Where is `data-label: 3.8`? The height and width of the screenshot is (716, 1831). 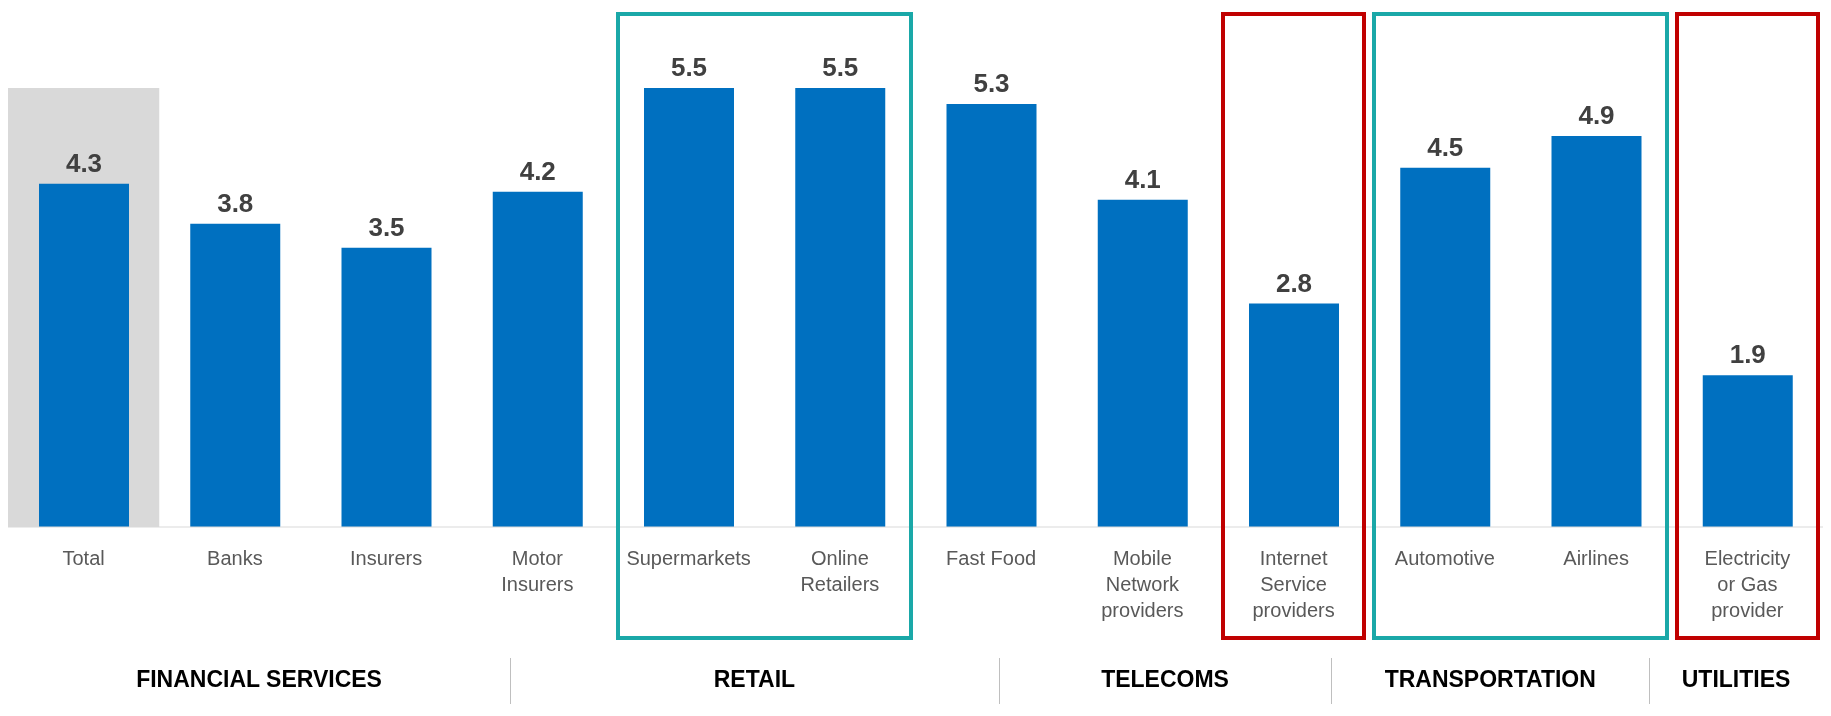 data-label: 3.8 is located at coordinates (235, 202).